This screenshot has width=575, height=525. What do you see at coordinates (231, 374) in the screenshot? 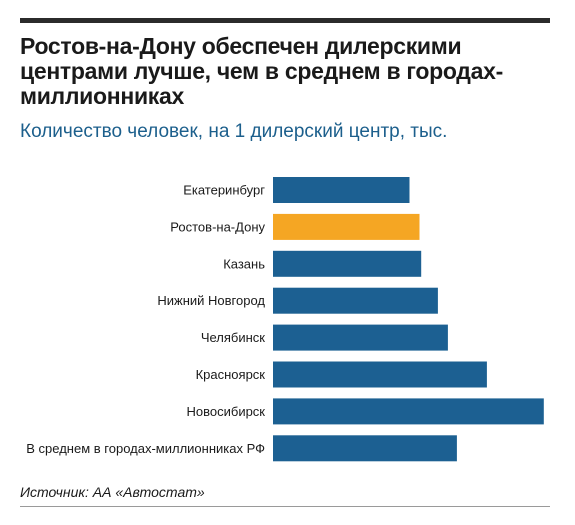
I see `category-label-6: Красноярск` at bounding box center [231, 374].